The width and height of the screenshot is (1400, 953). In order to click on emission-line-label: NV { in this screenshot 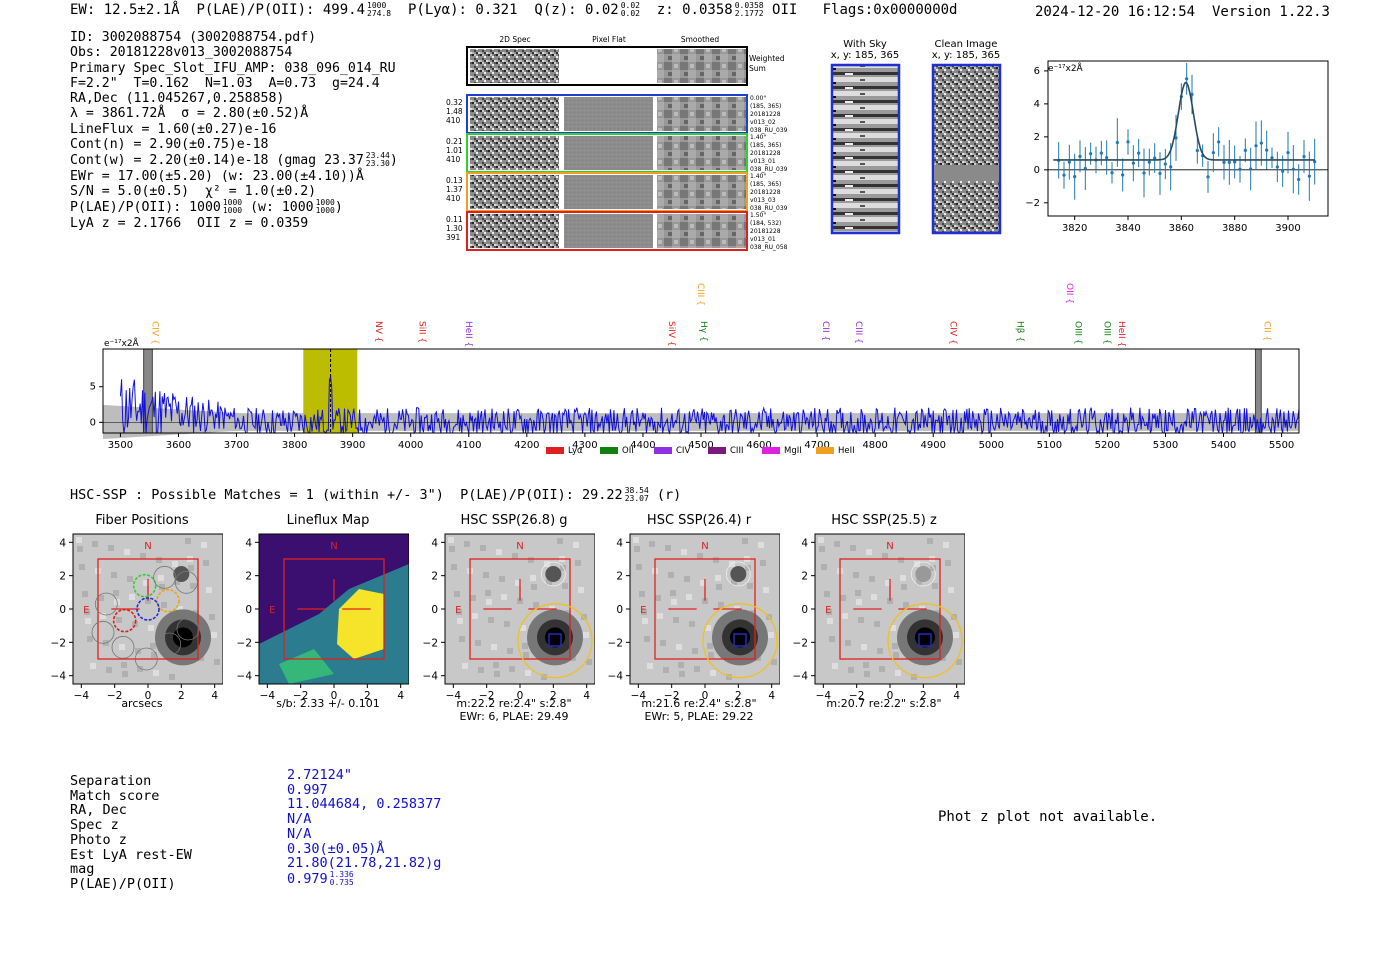, I will do `click(378, 331)`.